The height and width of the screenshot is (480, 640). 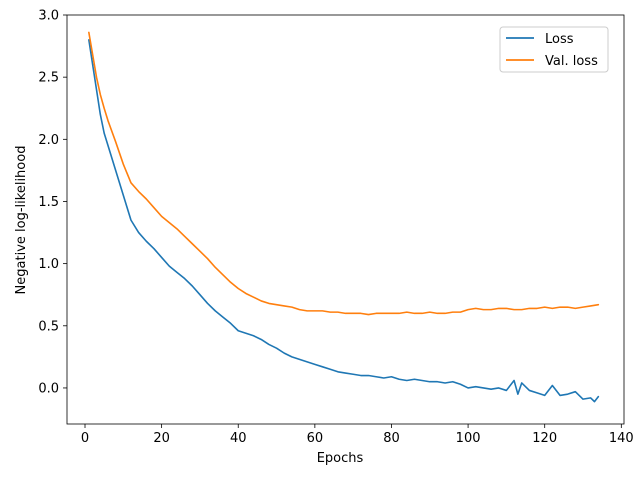 I want to click on x-tick-label: 100, so click(x=468, y=438).